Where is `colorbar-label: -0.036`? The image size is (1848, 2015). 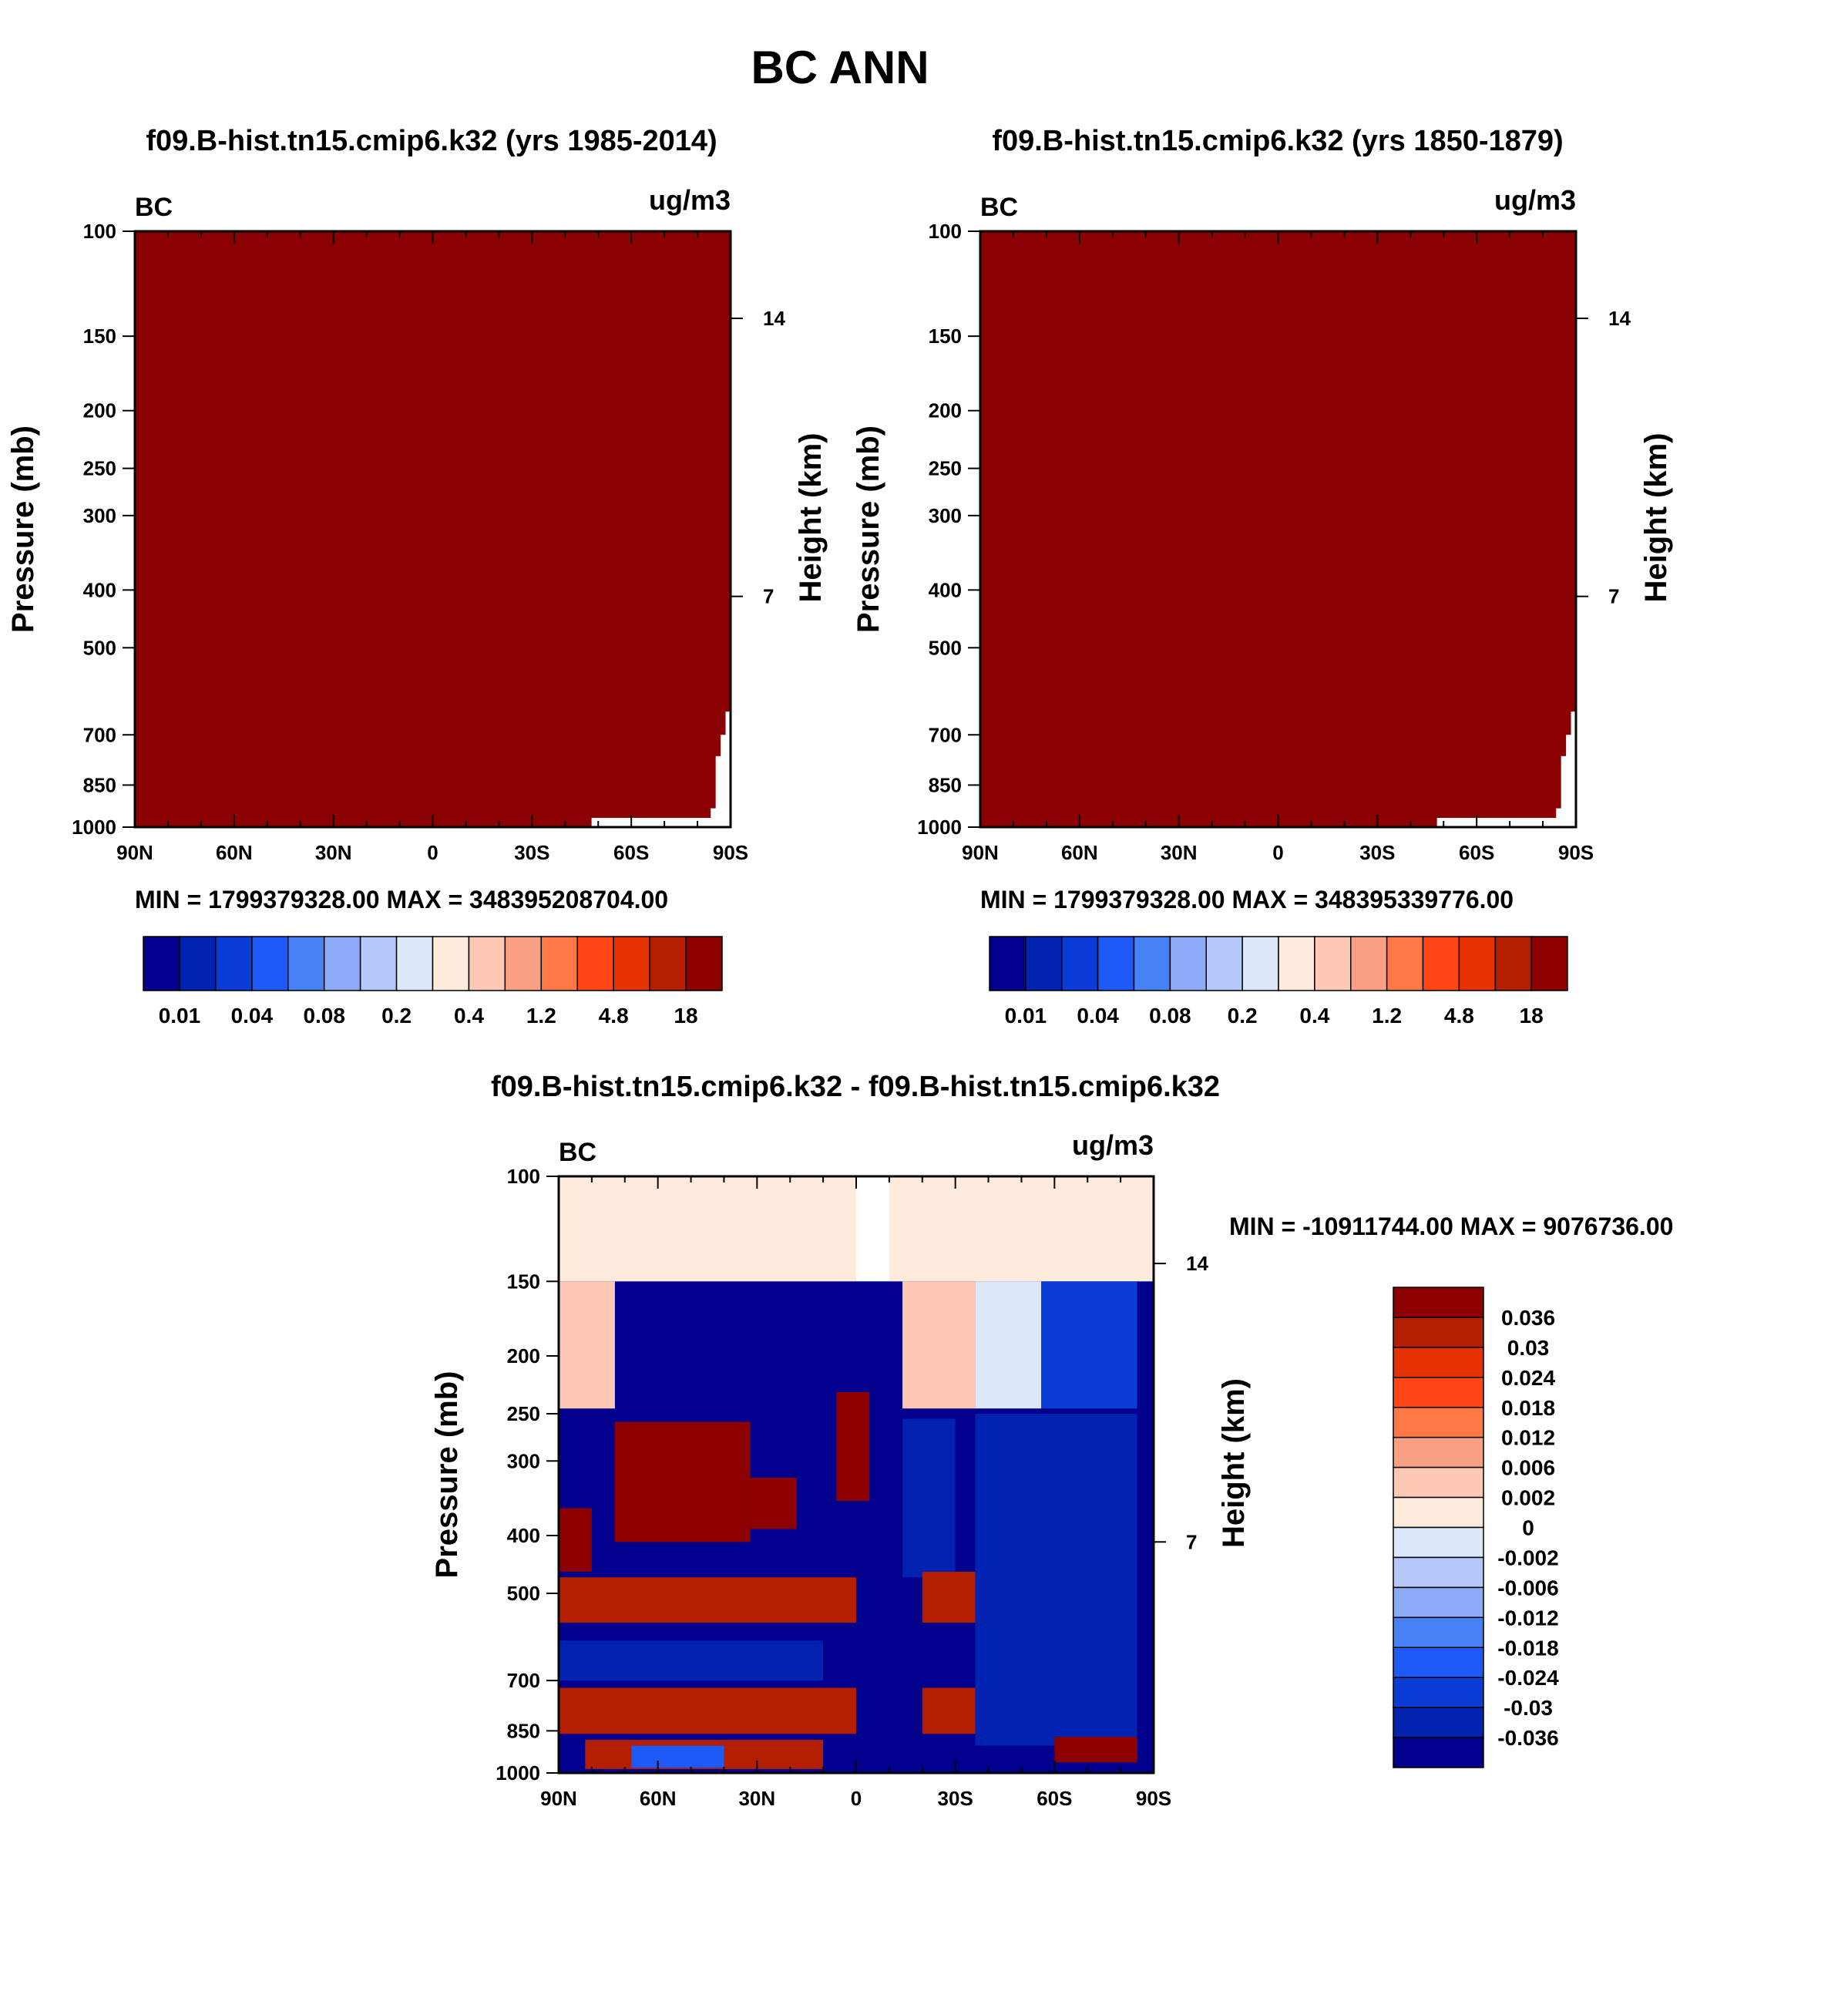
colorbar-label: -0.036 is located at coordinates (1528, 1738).